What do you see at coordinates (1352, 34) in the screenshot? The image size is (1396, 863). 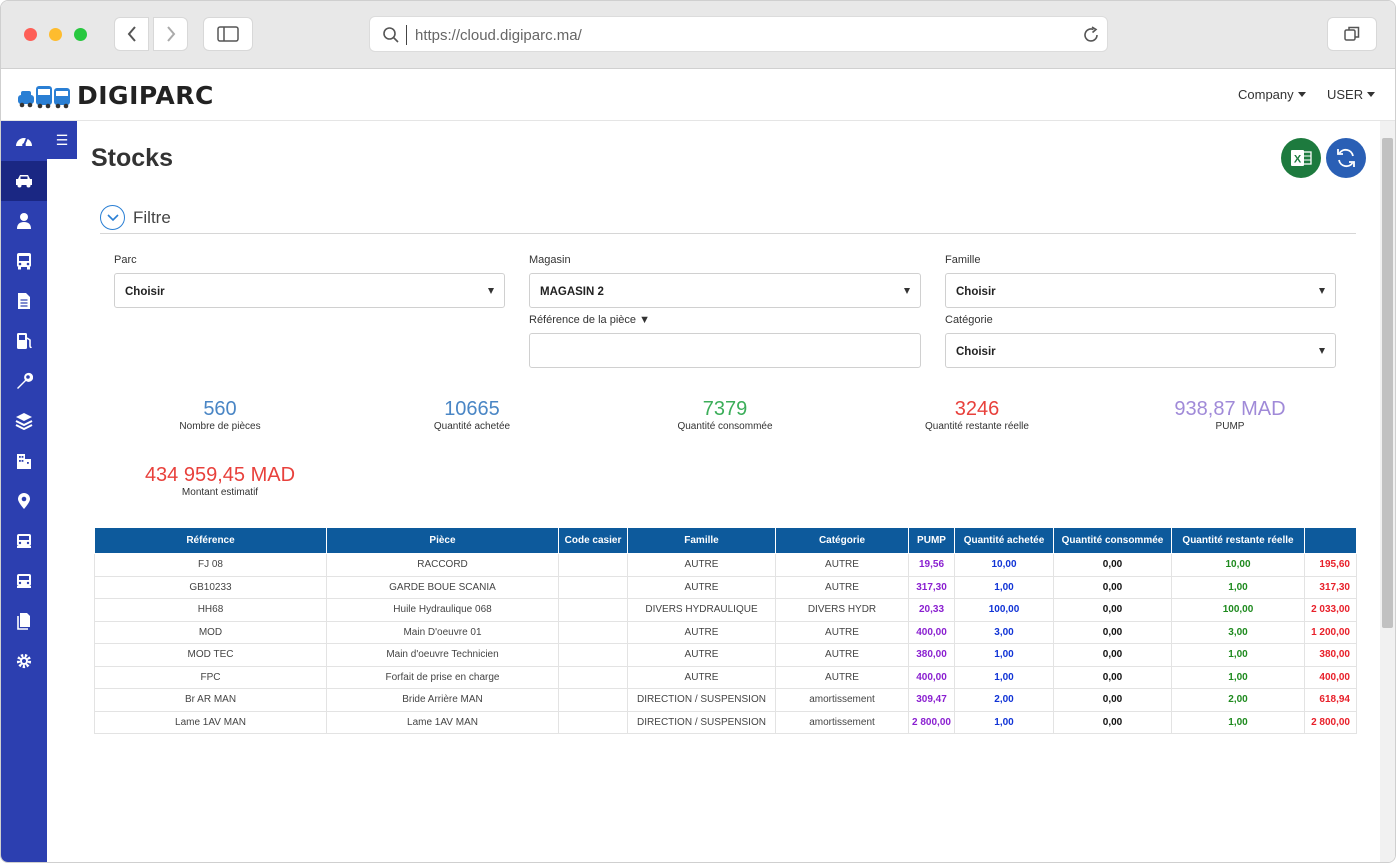 I see `tabs-overview-button` at bounding box center [1352, 34].